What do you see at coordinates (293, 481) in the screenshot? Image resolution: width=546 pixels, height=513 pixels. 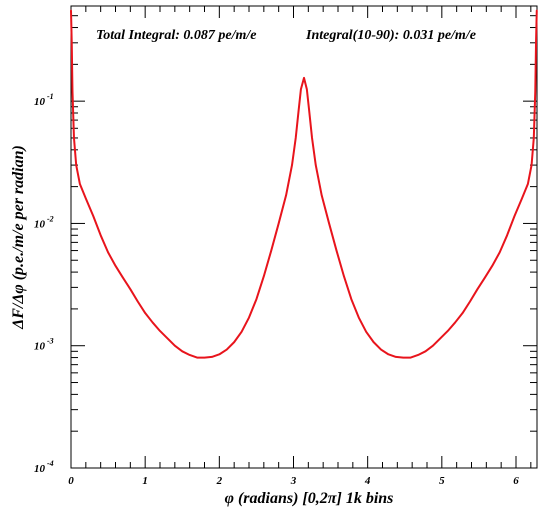 I see `x-tick-label: 3` at bounding box center [293, 481].